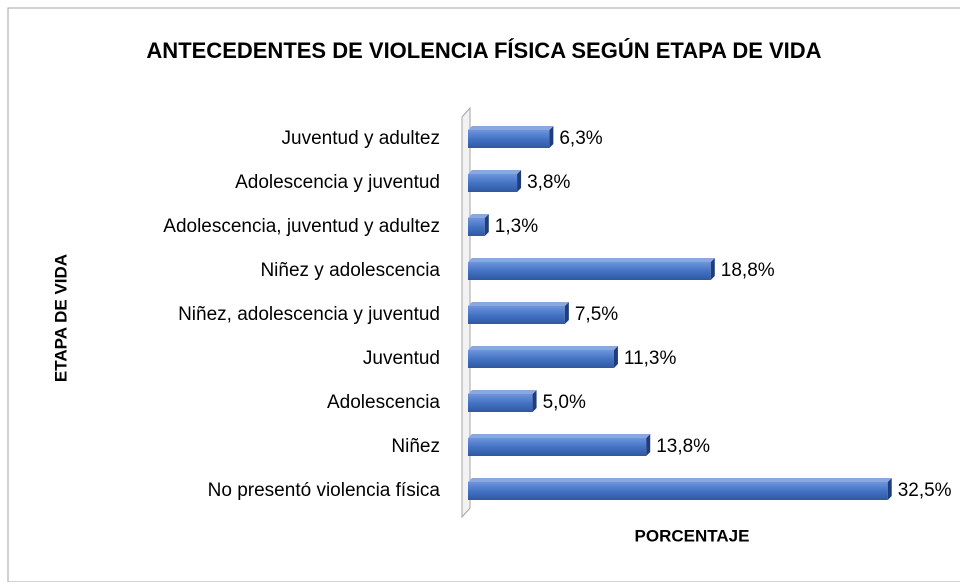  Describe the element at coordinates (925, 490) in the screenshot. I see `data-label: 32,5%` at that location.